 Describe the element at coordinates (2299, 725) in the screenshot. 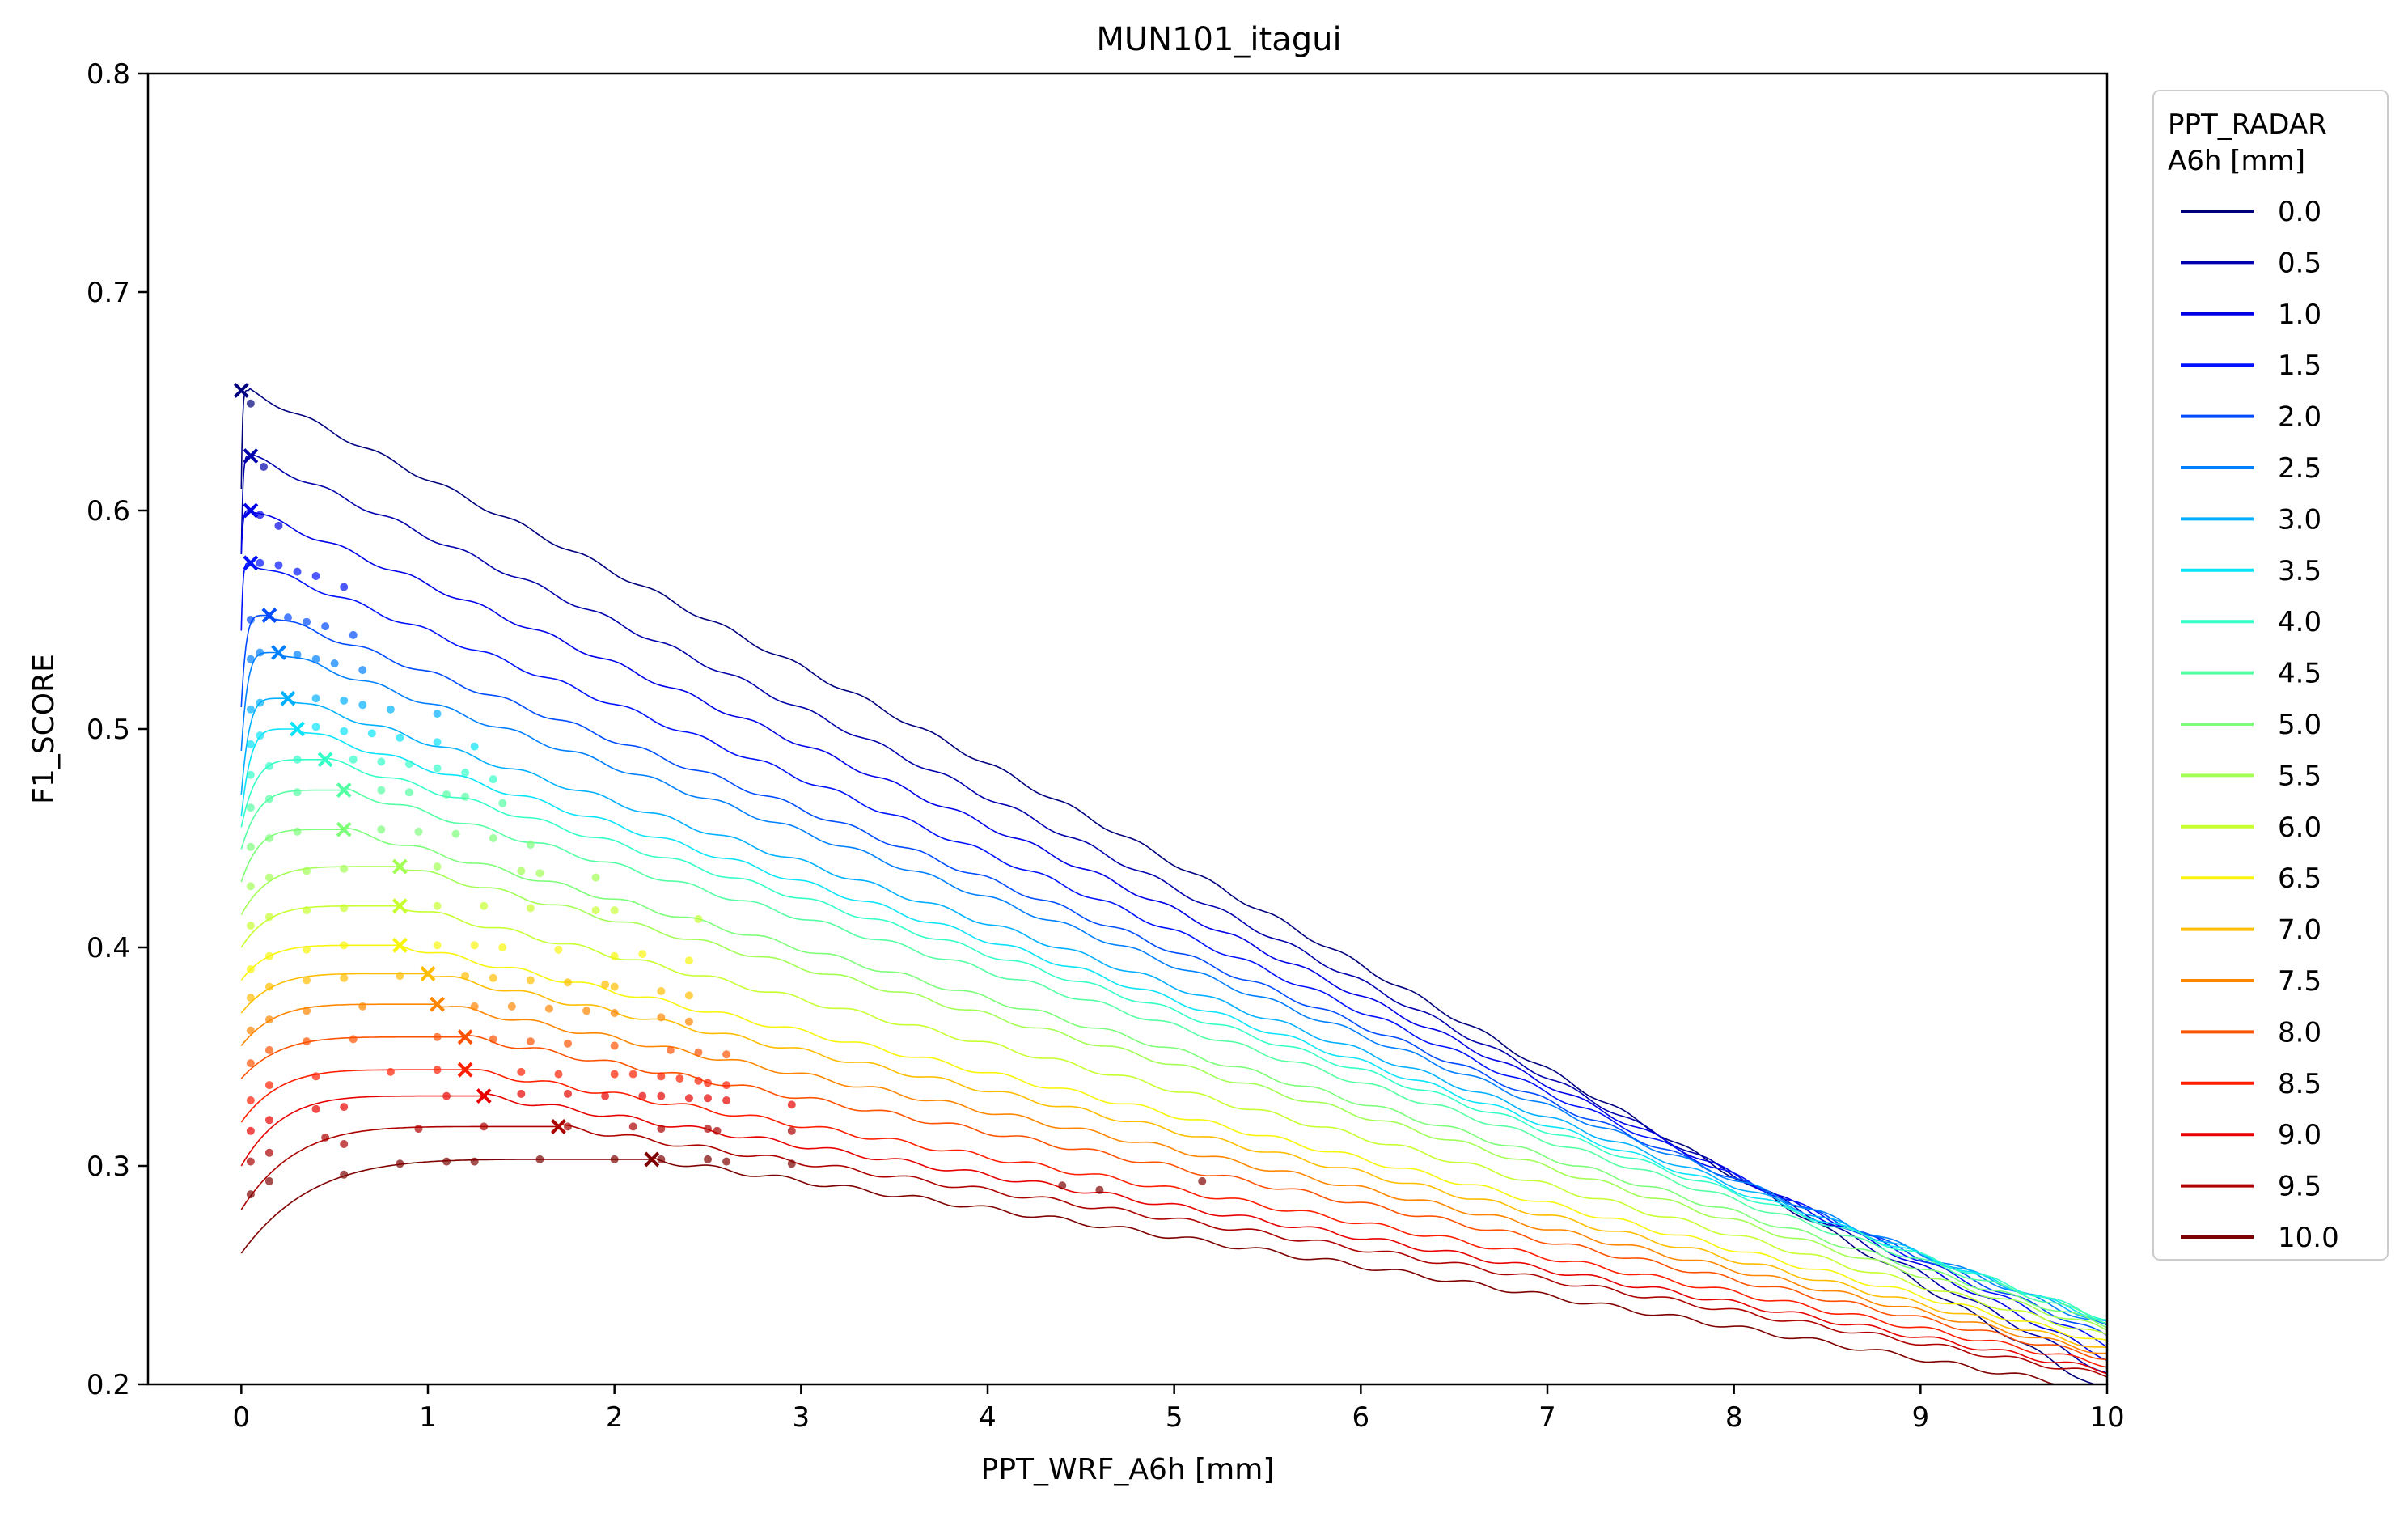

I see `legend-label: 5.0` at that location.